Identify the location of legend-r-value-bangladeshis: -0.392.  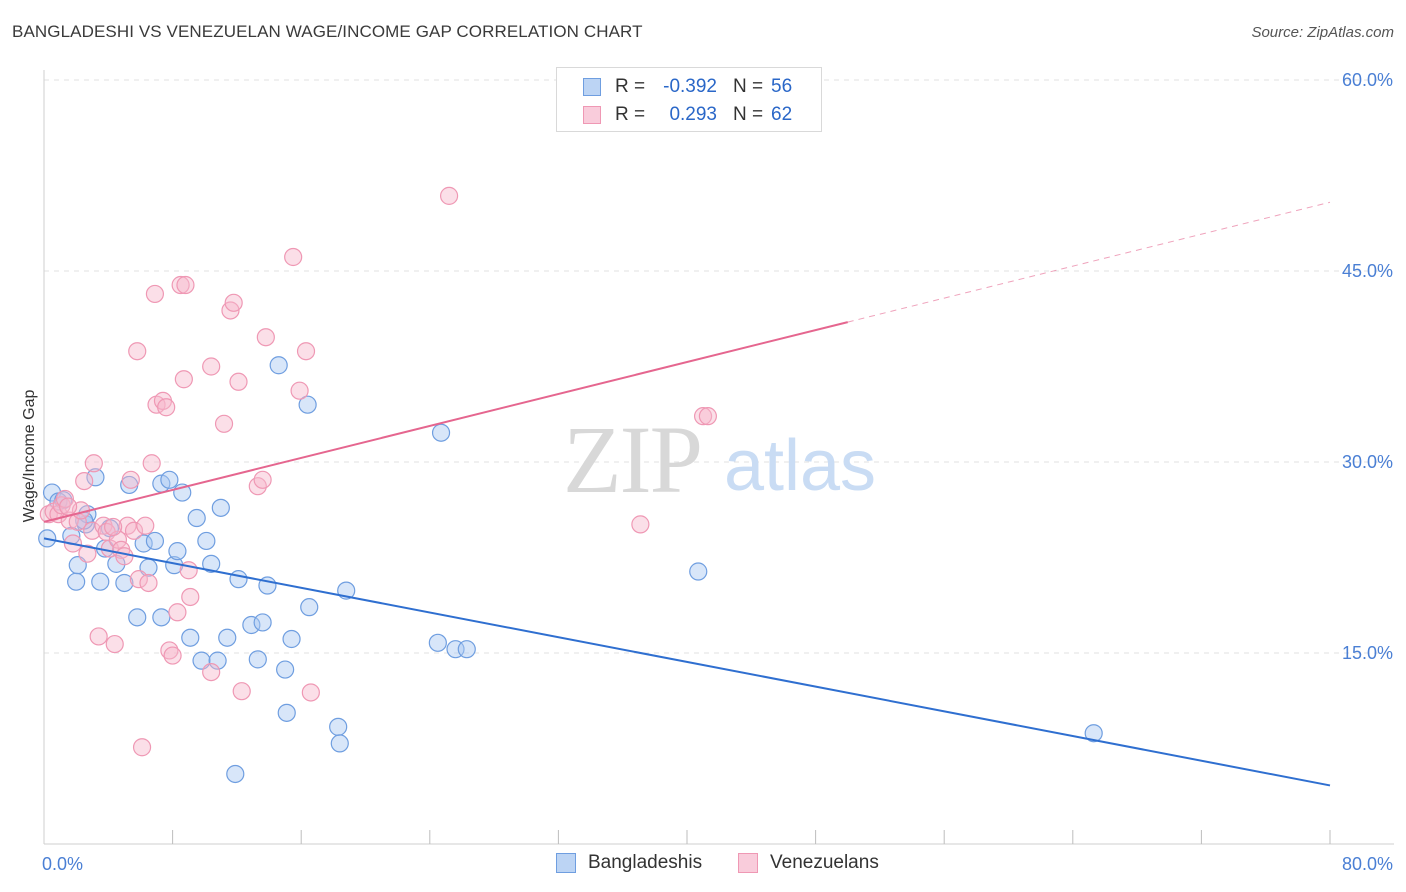
(690, 86).